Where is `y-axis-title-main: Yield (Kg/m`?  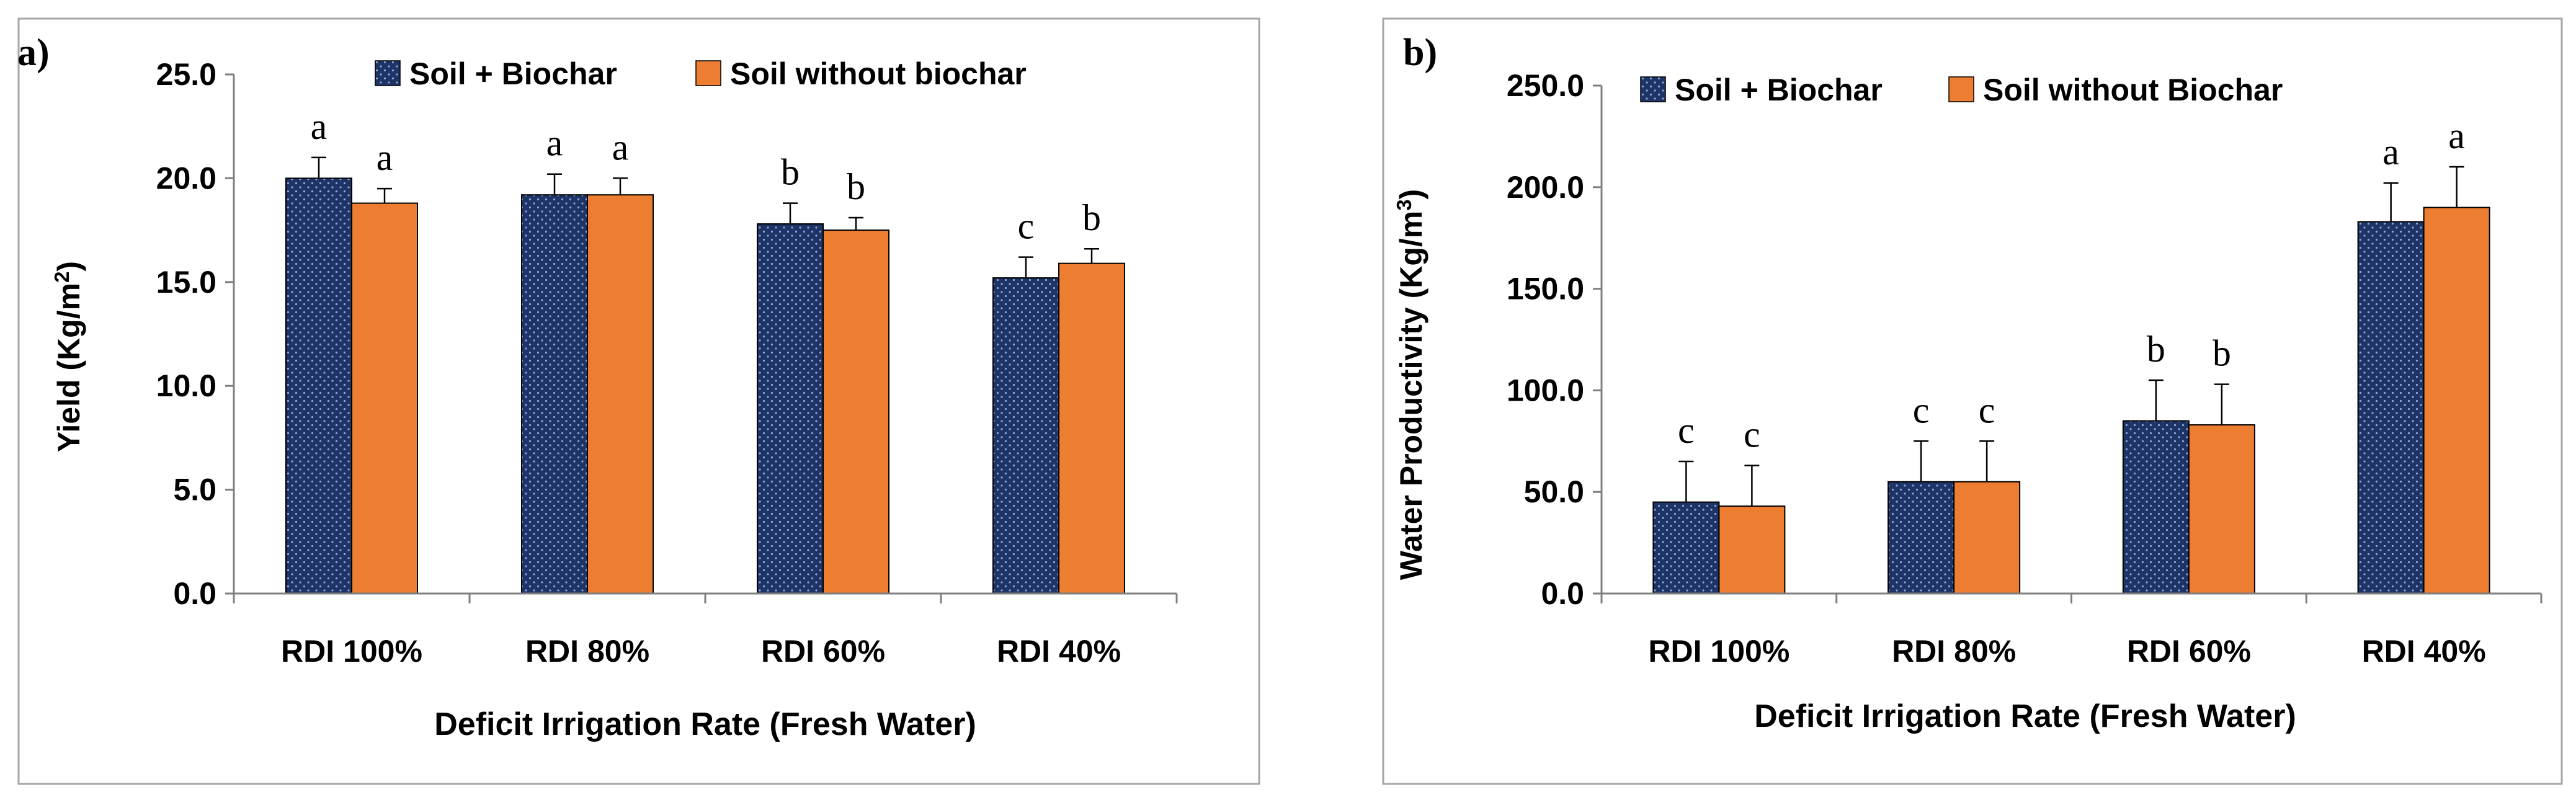 y-axis-title-main: Yield (Kg/m is located at coordinates (69, 367).